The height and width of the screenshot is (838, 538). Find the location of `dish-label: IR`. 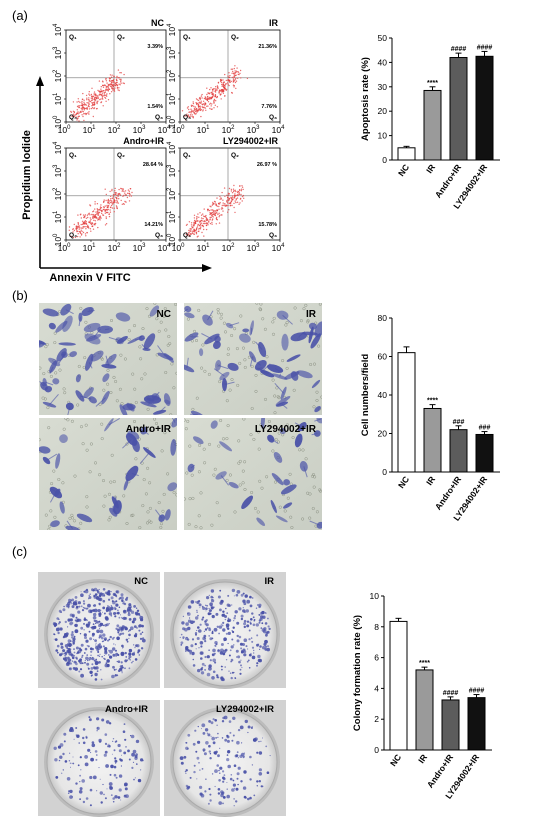

dish-label: IR is located at coordinates (270, 581).